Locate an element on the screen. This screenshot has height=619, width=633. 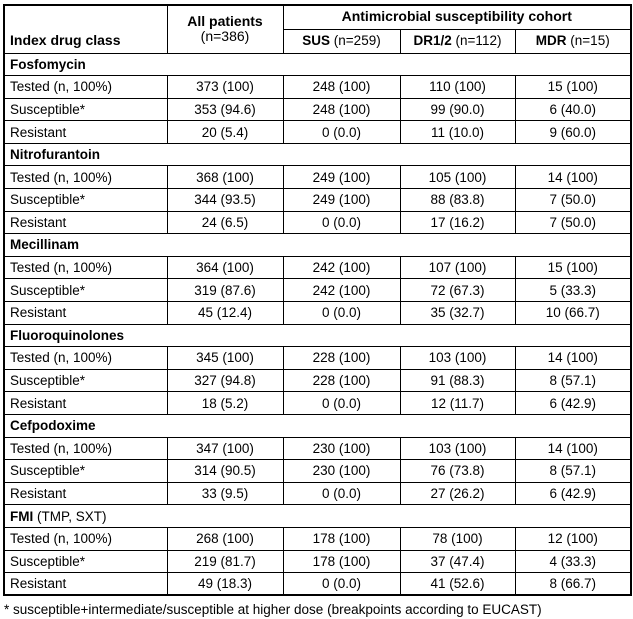
cell-value: 11 (10.0) is located at coordinates (457, 132).